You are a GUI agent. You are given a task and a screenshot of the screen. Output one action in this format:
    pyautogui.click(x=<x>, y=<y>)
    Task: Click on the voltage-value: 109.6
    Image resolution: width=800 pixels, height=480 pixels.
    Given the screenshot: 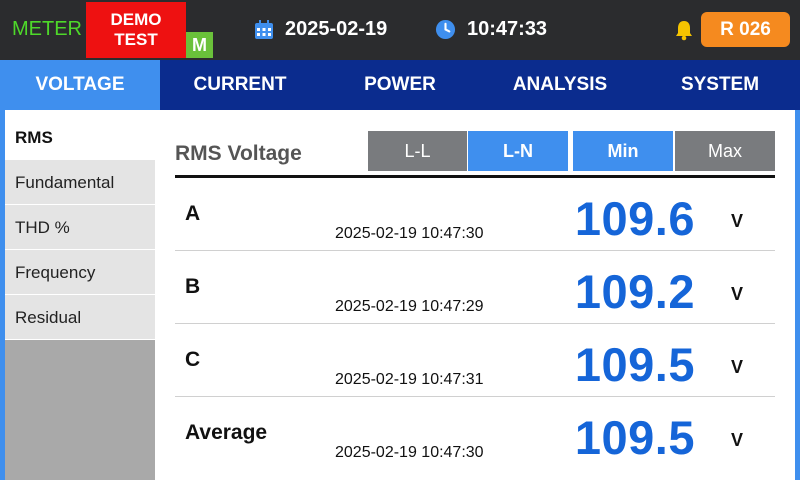 What is the action you would take?
    pyautogui.click(x=634, y=218)
    